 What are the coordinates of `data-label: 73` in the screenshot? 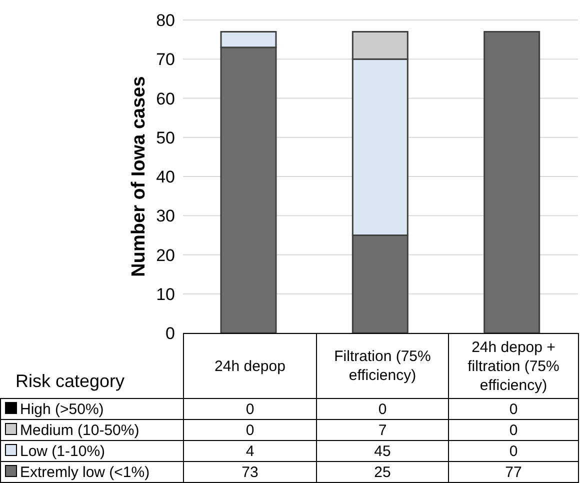 It's located at (250, 472).